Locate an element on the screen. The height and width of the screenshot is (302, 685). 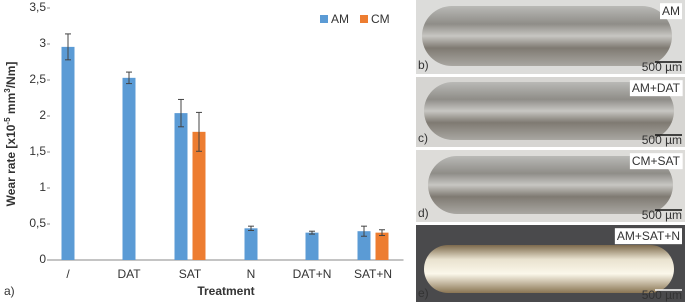
y-tick-label: 3 is located at coordinates (42, 43).